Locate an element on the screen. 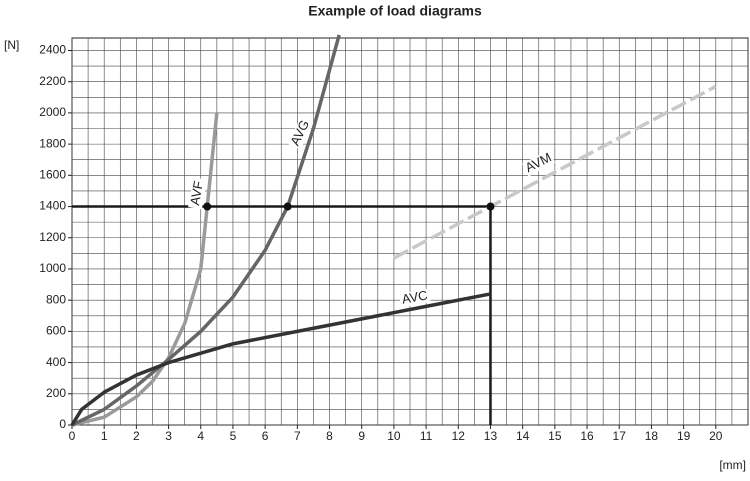  y-tick-label: 400 is located at coordinates (56, 362).